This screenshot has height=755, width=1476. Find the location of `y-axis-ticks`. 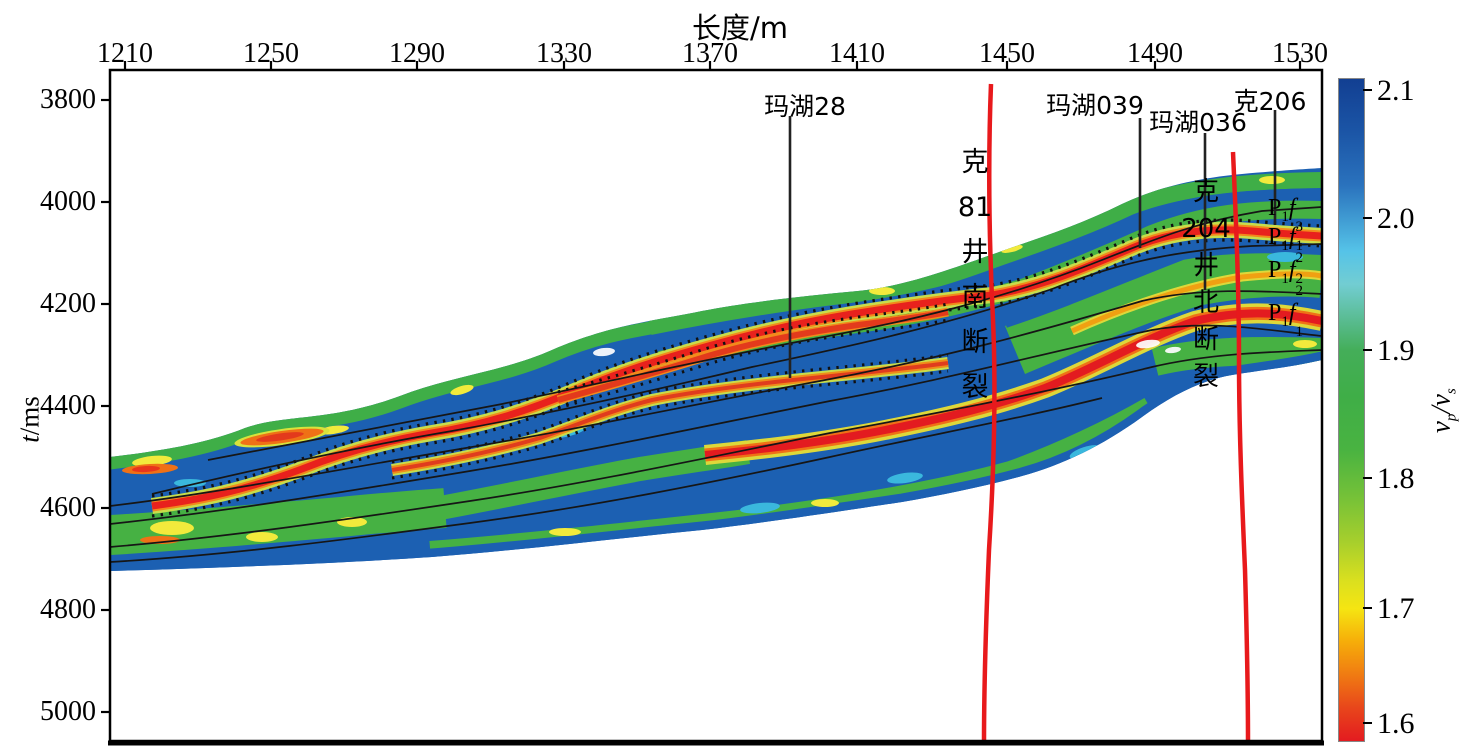

y-axis-ticks is located at coordinates (105, 406).